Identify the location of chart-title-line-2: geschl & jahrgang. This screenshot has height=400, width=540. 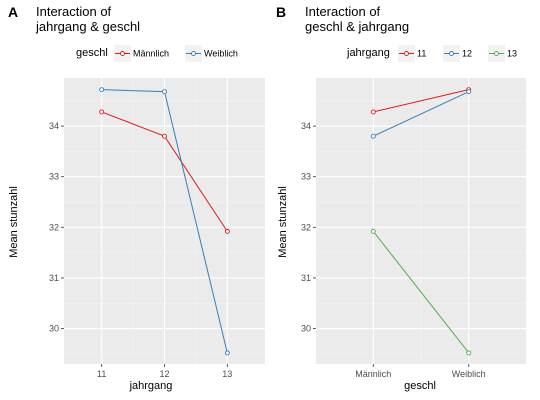
(357, 26).